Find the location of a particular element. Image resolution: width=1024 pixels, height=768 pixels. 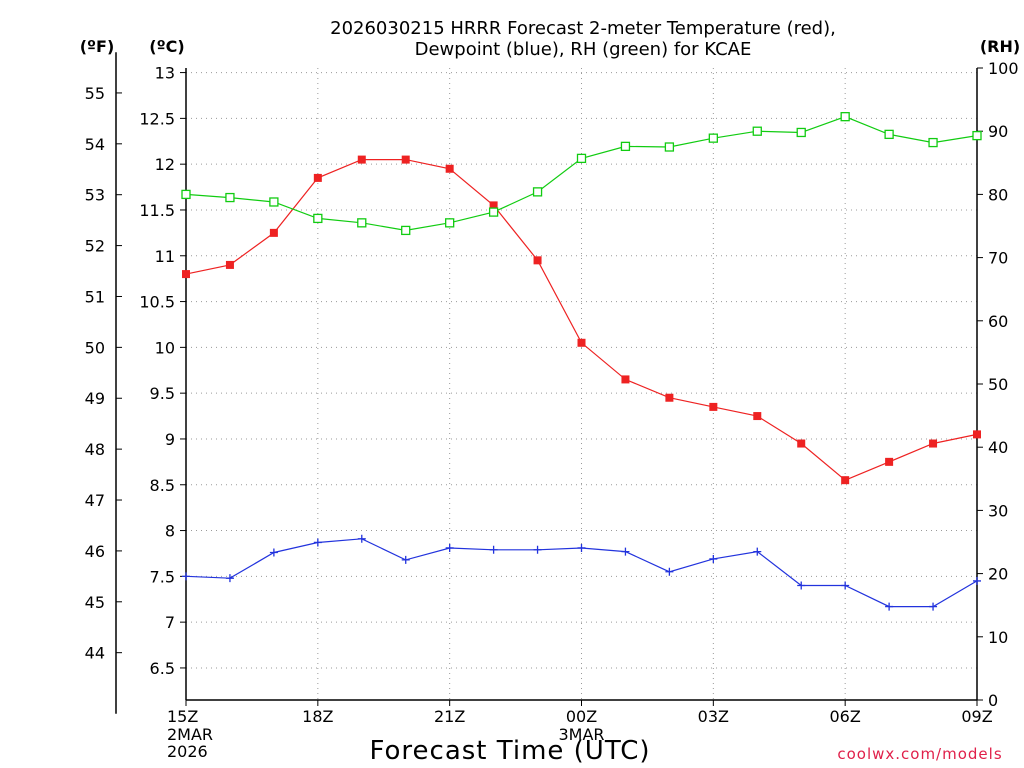

rh-tick-label: 80 is located at coordinates (998, 194).